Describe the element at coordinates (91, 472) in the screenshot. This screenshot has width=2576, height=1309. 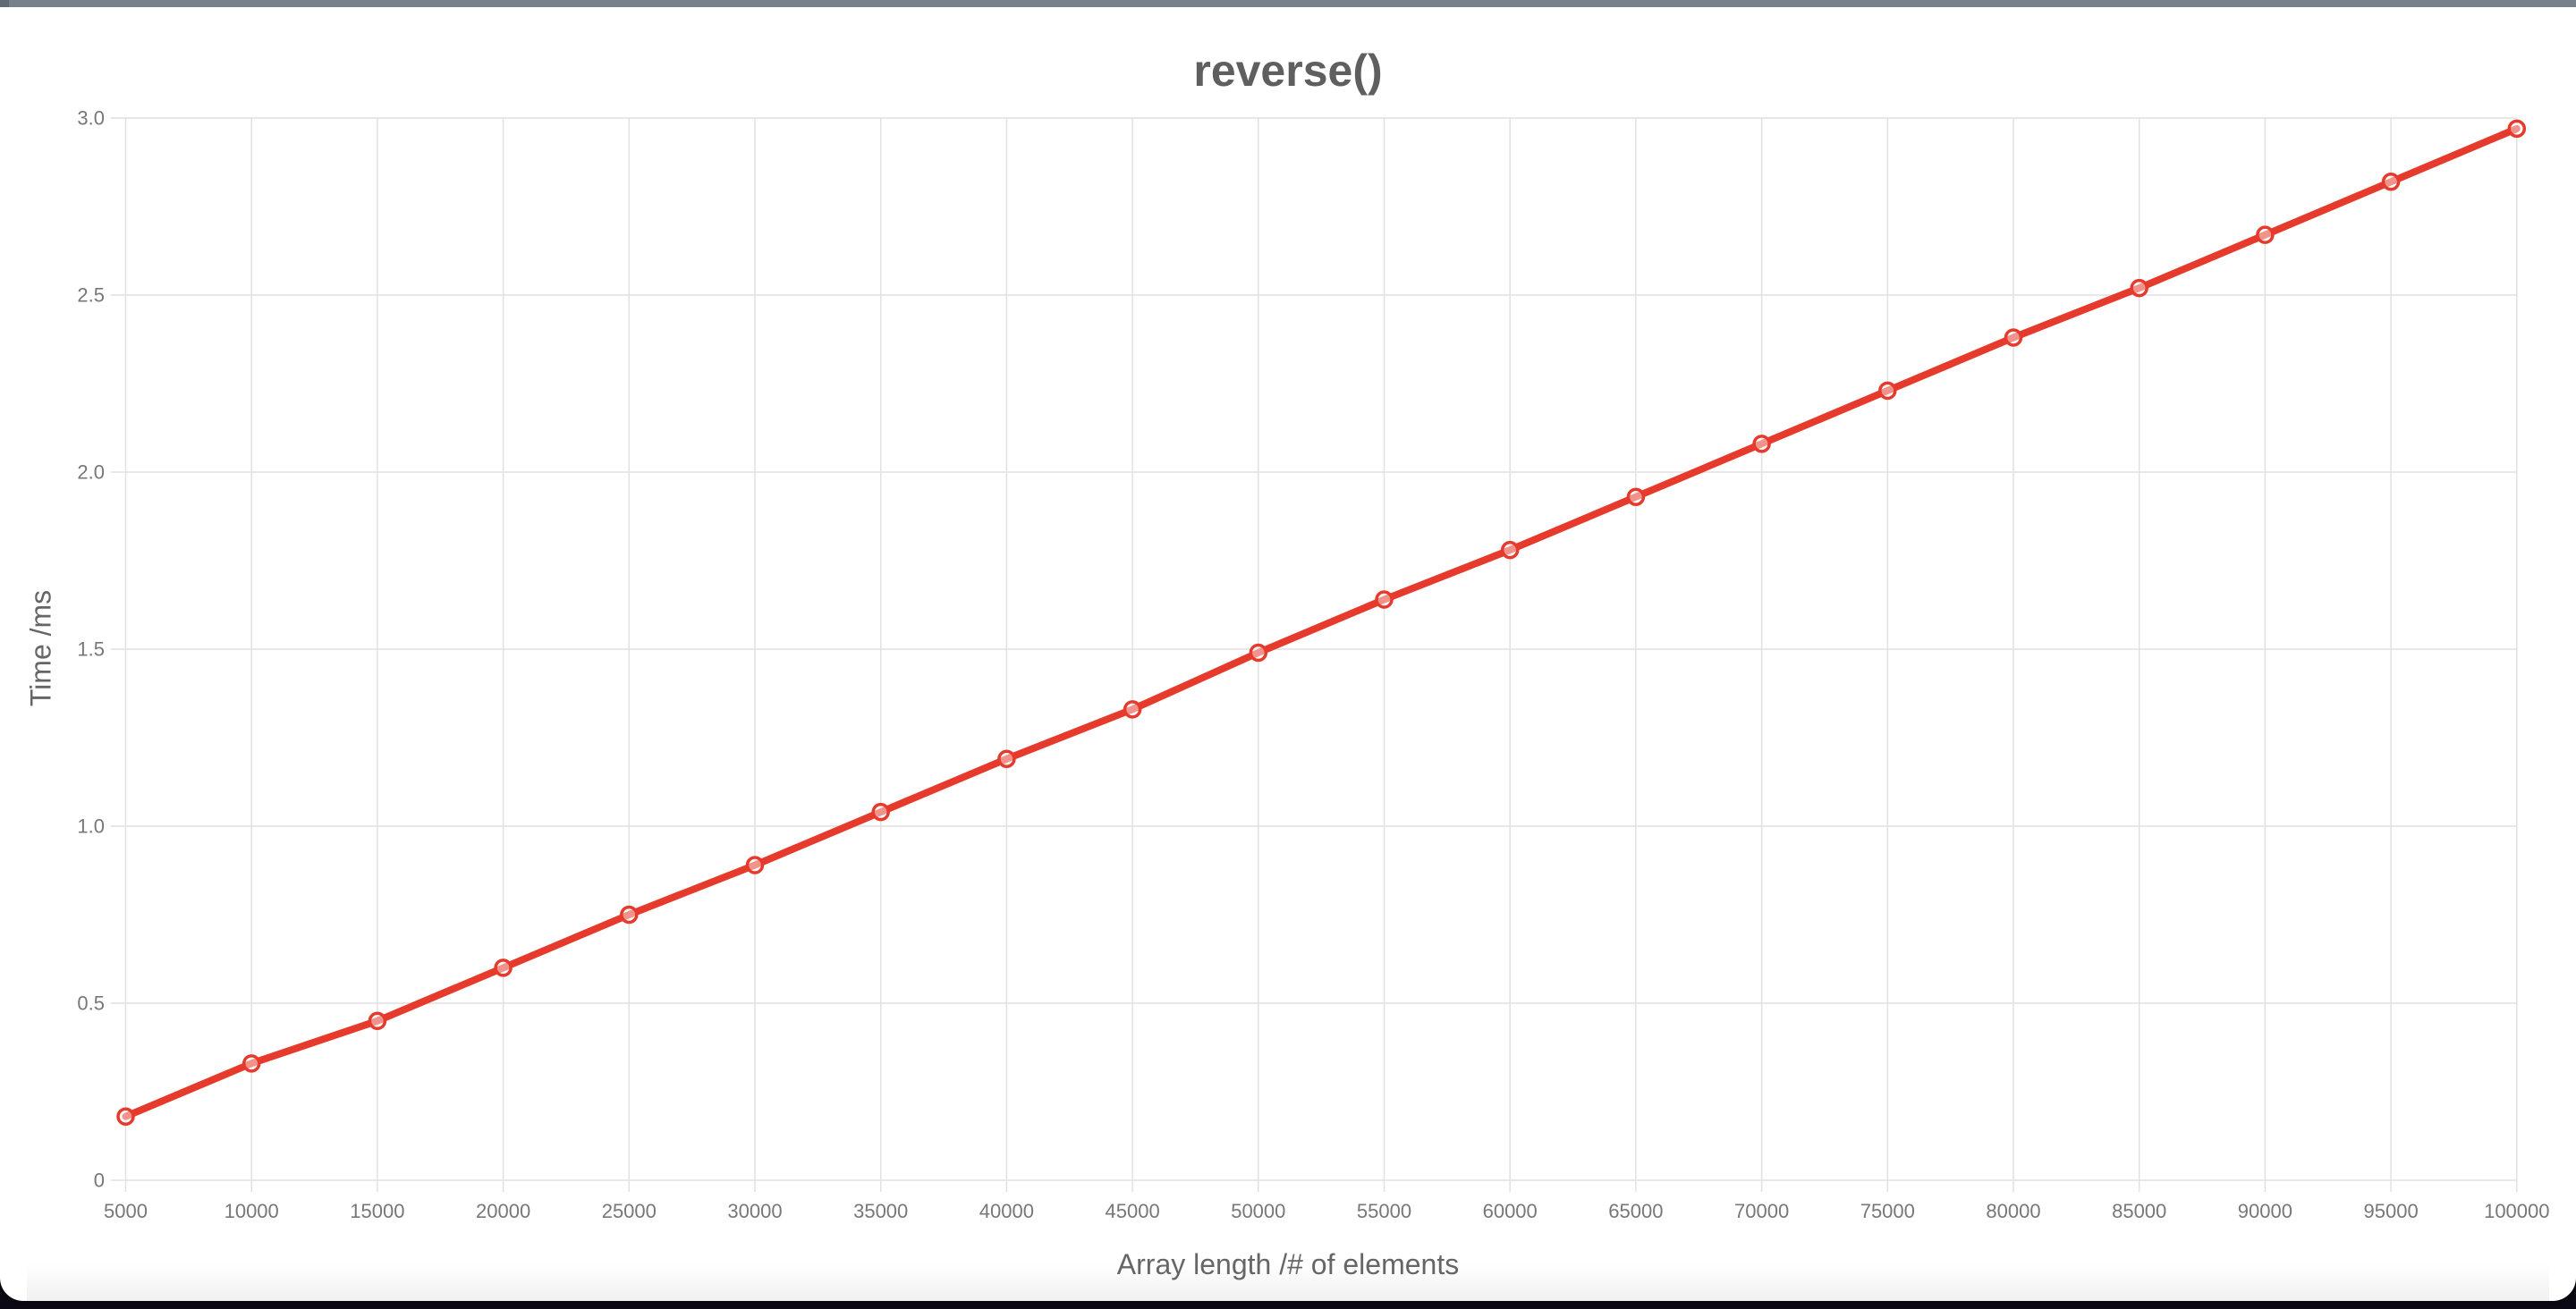
I see `y-axis-tick-label: 2.0` at that location.